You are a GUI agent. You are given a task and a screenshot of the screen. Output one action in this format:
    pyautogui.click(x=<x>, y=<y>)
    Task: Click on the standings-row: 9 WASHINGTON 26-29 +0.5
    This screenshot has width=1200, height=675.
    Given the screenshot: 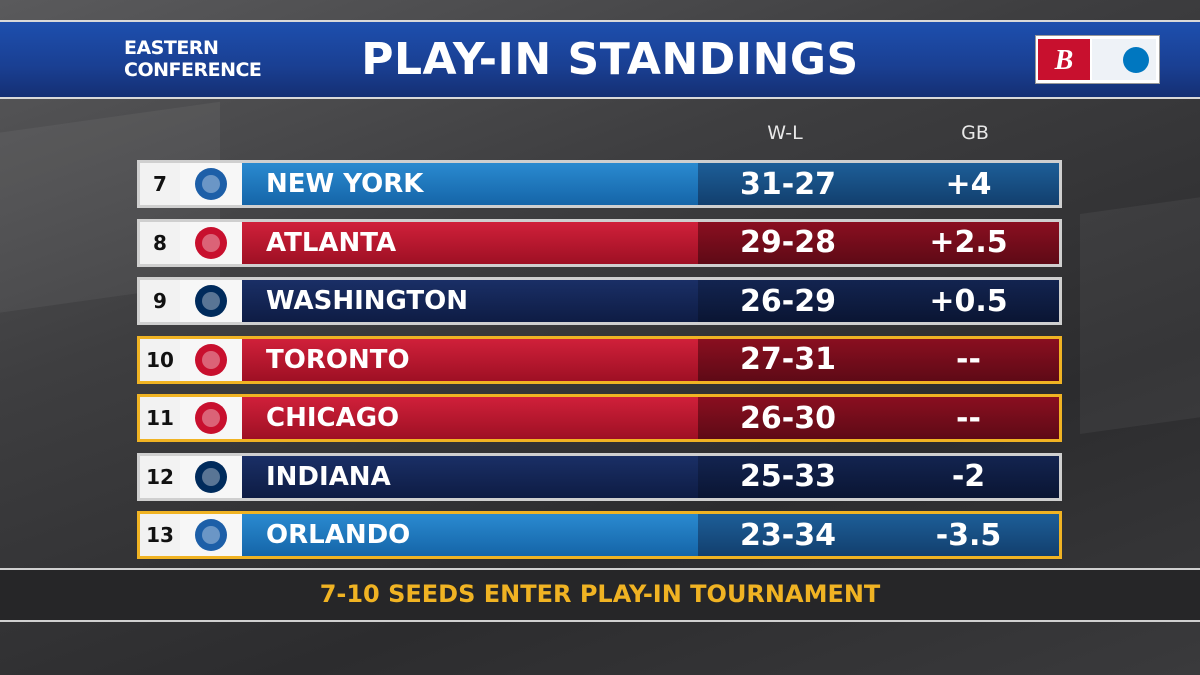 What is the action you would take?
    pyautogui.click(x=599, y=301)
    